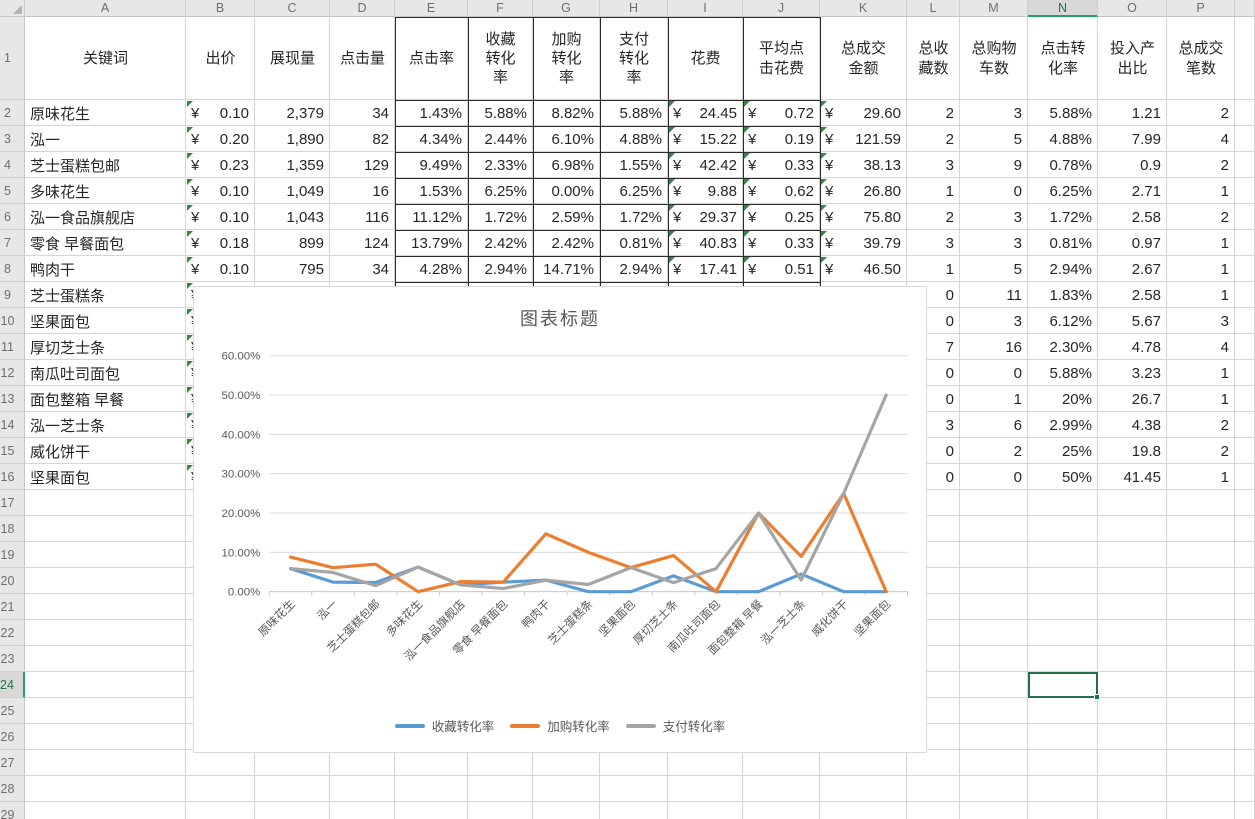  What do you see at coordinates (60, 322) in the screenshot?
I see `cell-A10: 坚果面包` at bounding box center [60, 322].